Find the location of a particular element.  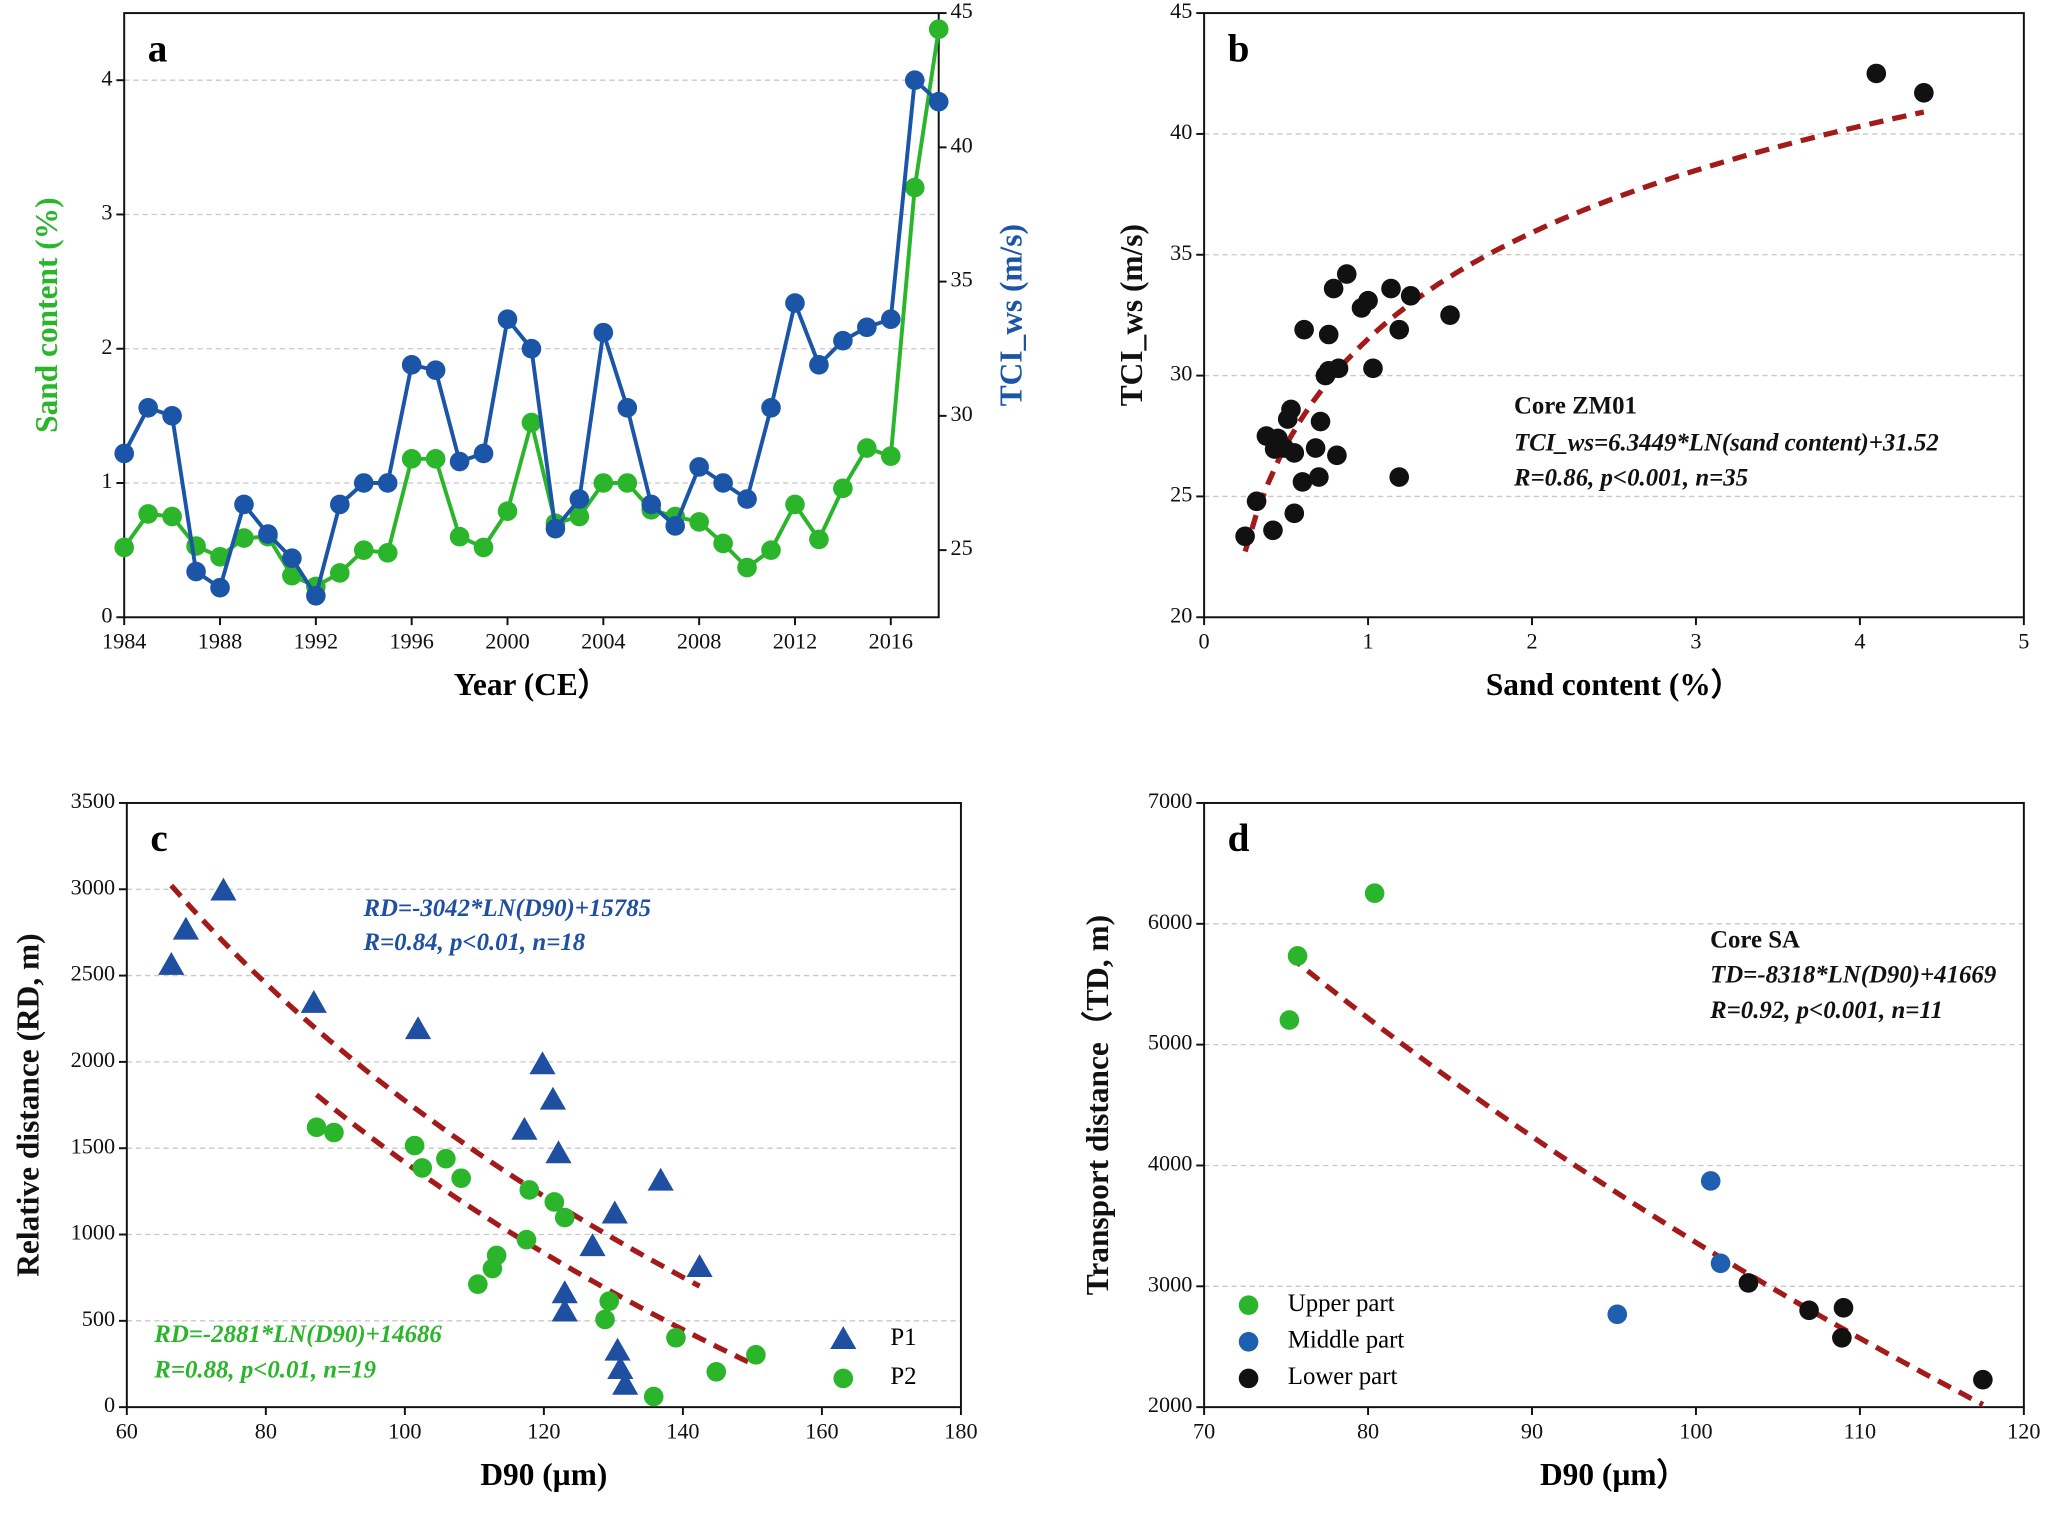

x-tick-label: 160 is located at coordinates (821, 1430).